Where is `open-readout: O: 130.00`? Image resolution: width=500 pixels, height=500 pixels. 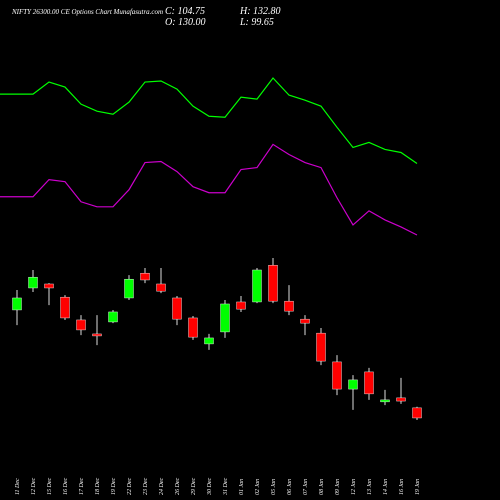
open-readout: O: 130.00 is located at coordinates (185, 22).